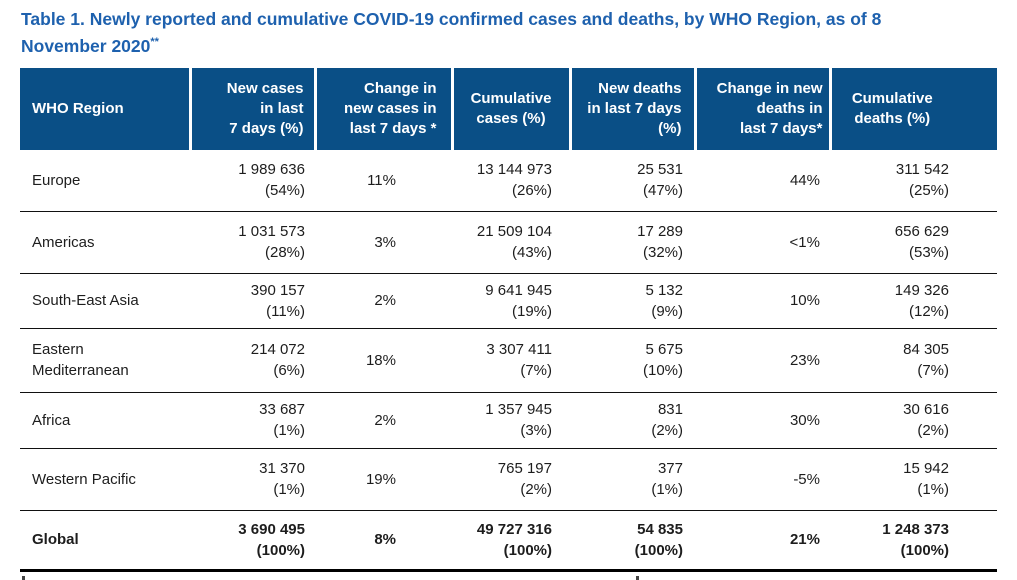 This screenshot has width=1017, height=580. Describe the element at coordinates (806, 479) in the screenshot. I see `cell-line: -5%` at that location.